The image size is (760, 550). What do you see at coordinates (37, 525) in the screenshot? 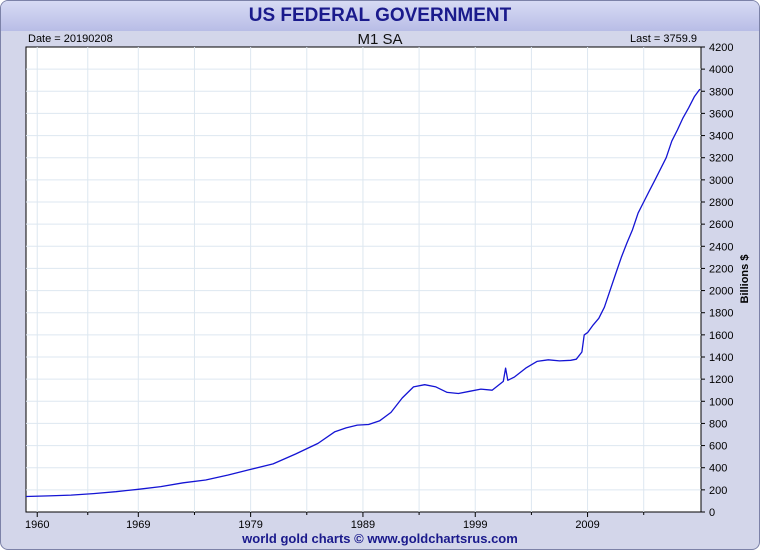
I see `x-tick-label: 1960` at bounding box center [37, 525].